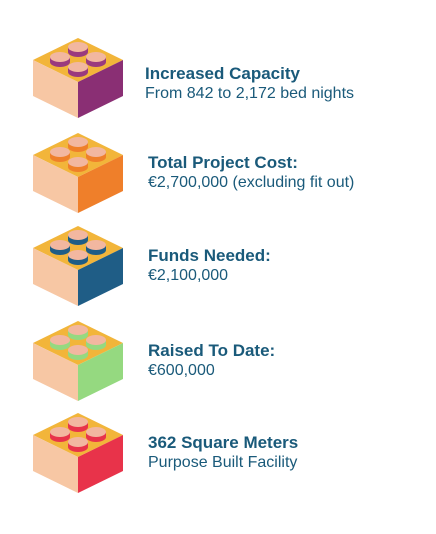 The height and width of the screenshot is (534, 436). I want to click on info-title: Raised To Date:, so click(212, 350).